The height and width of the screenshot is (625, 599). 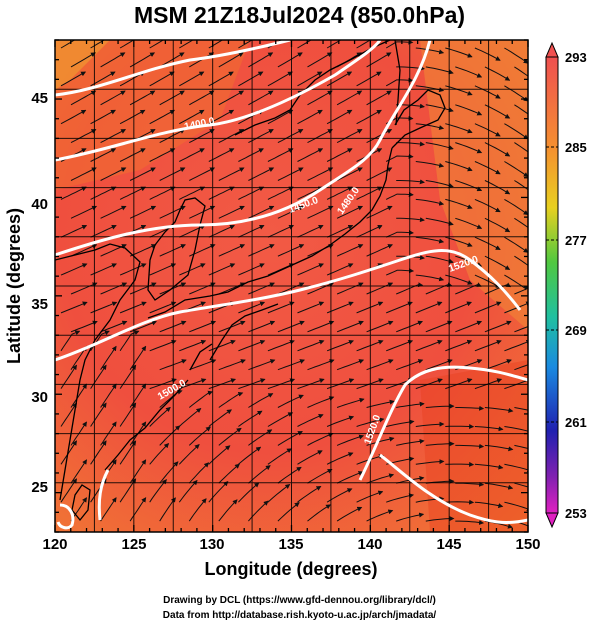 What do you see at coordinates (39, 487) in the screenshot?
I see `y-tick-label: 25` at bounding box center [39, 487].